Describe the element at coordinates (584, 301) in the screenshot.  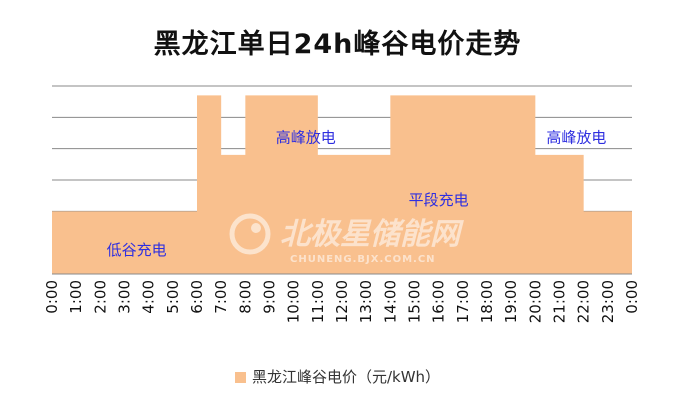
I see `x-tick-label: 22:00` at that location.